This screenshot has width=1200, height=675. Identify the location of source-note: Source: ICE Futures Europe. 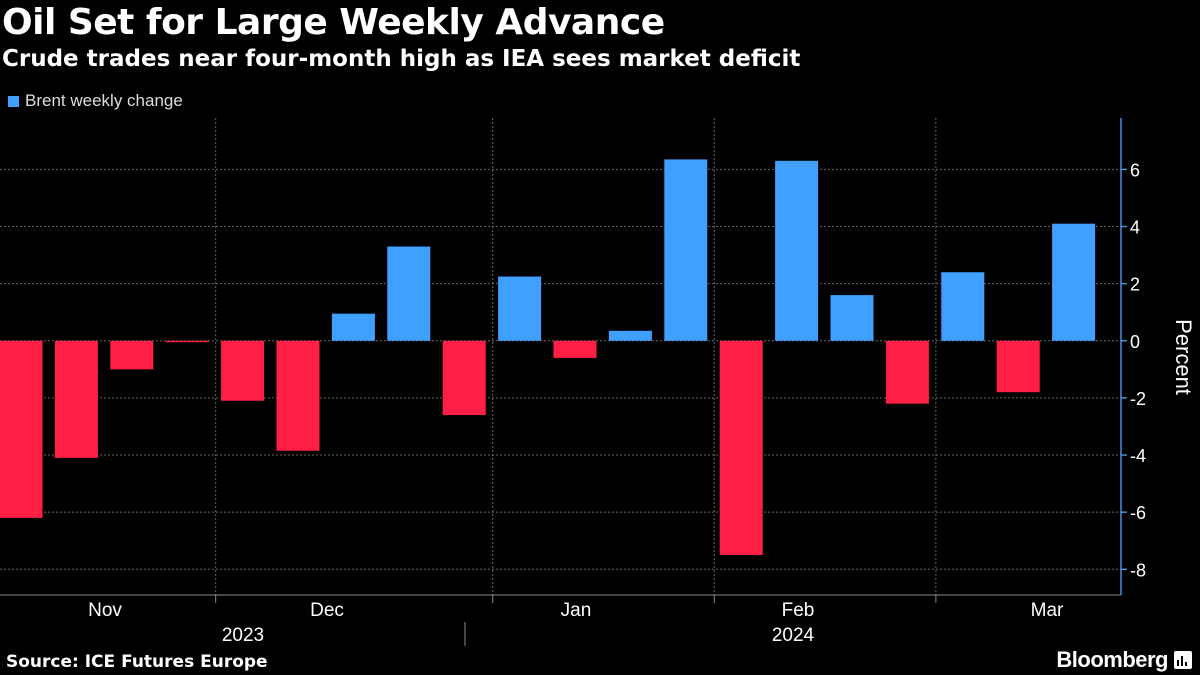
(137, 662).